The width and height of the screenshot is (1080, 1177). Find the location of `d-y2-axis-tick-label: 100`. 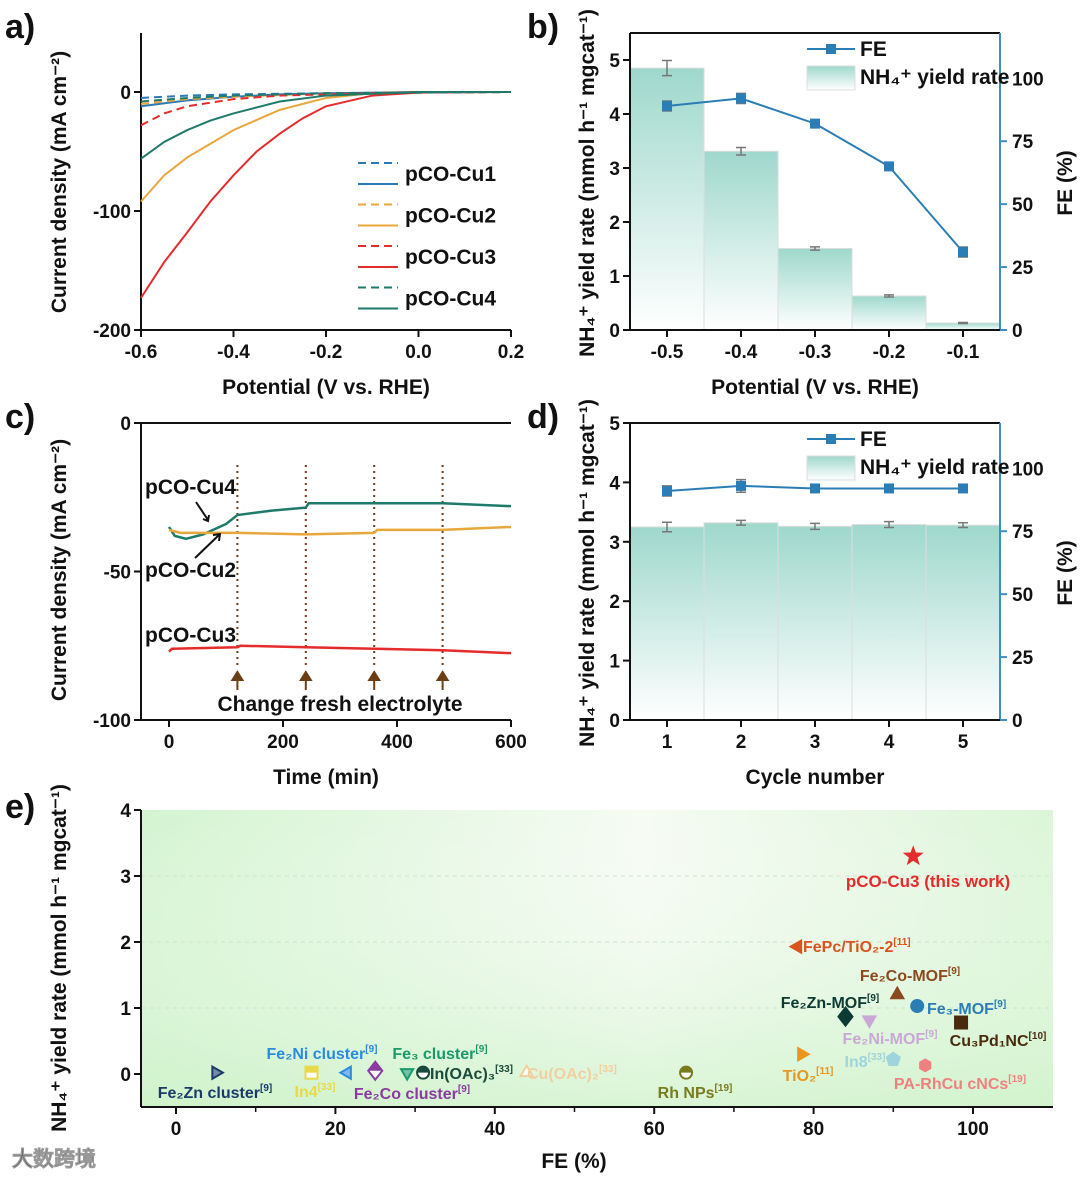

d-y2-axis-tick-label: 100 is located at coordinates (1028, 469).